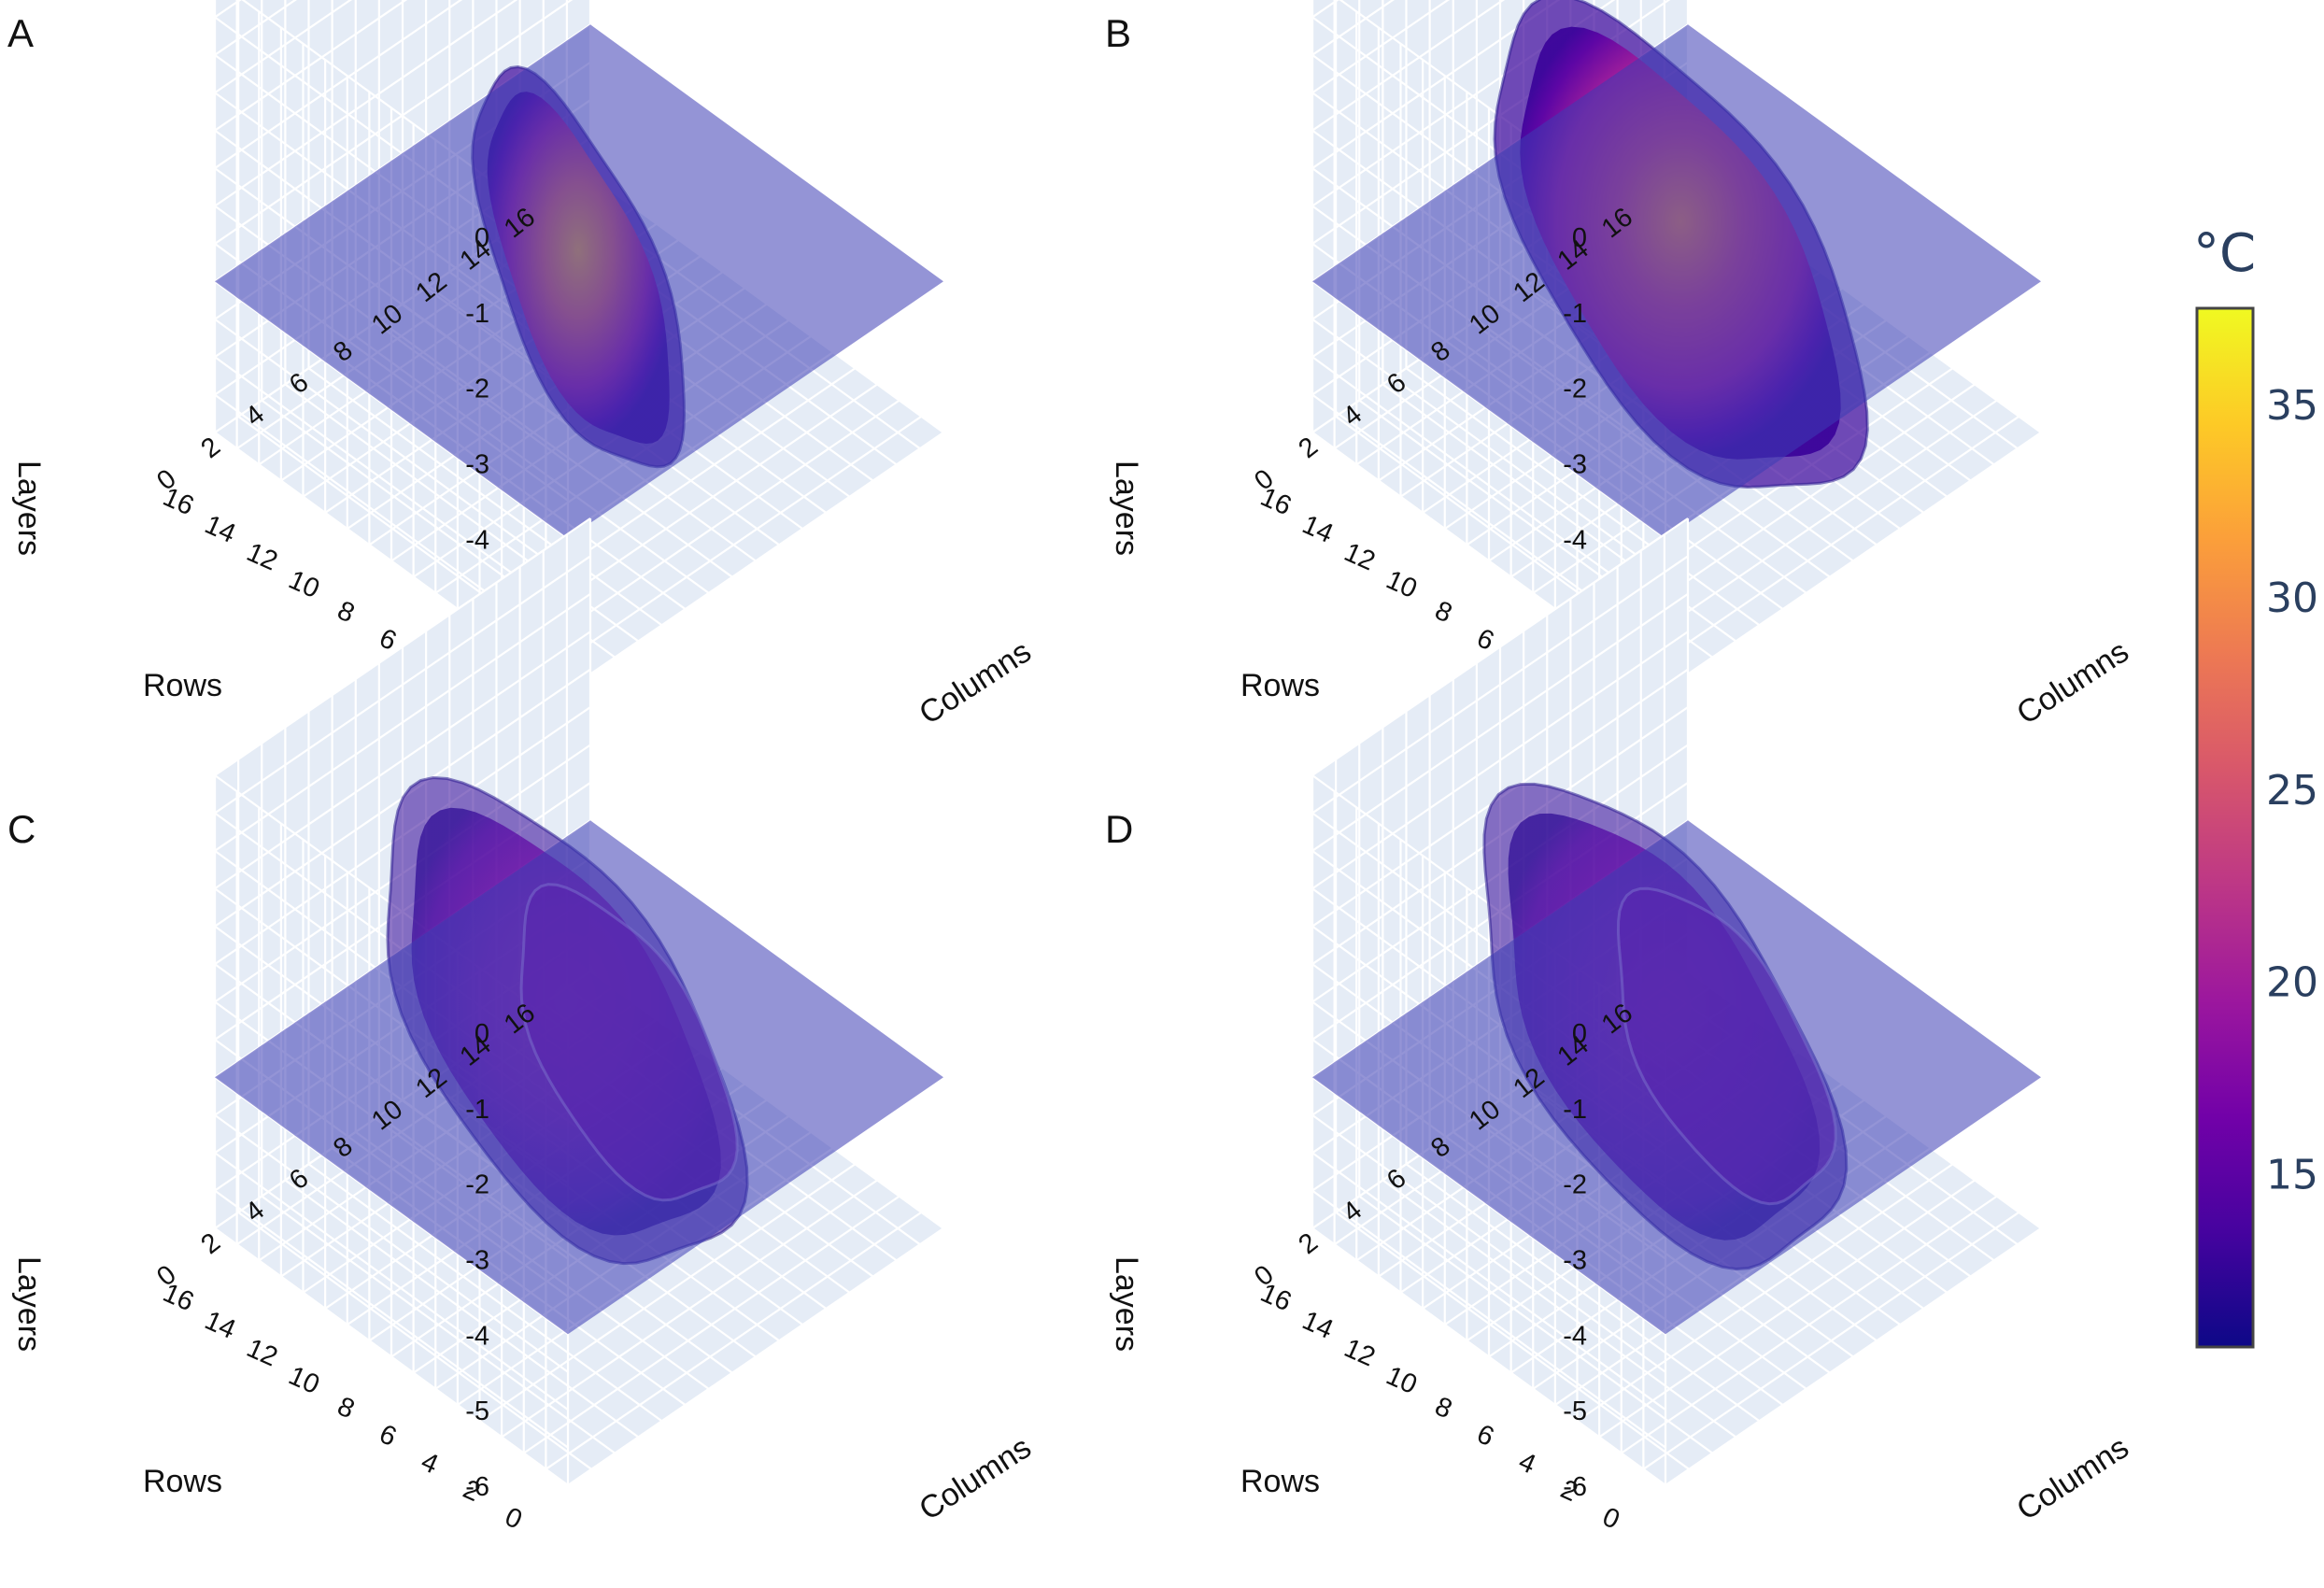 Image resolution: width=2324 pixels, height=1588 pixels. I want to click on panel-label: A, so click(20, 33).